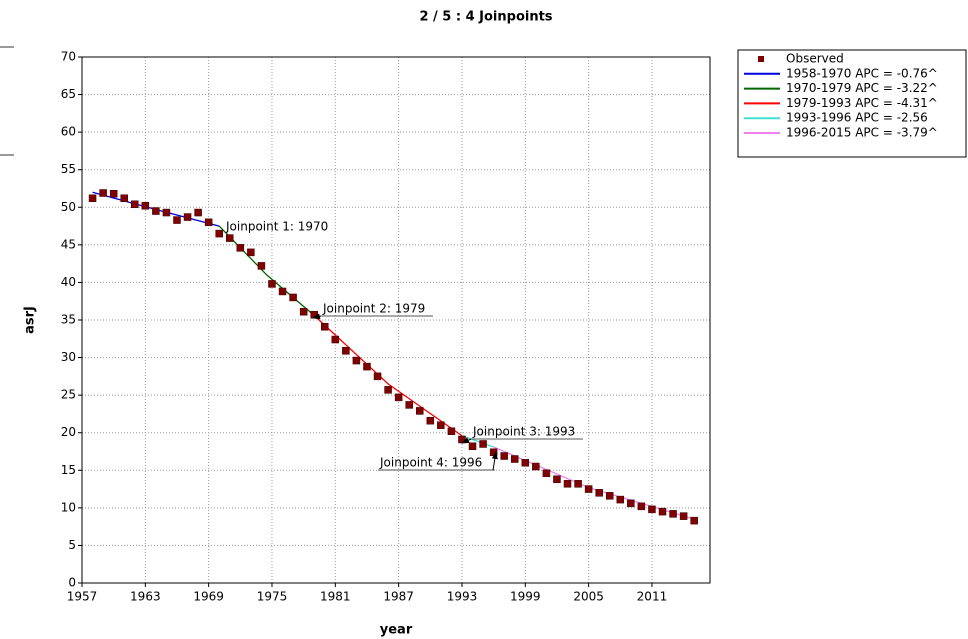  What do you see at coordinates (68, 132) in the screenshot?
I see `y-tick-label: 60` at bounding box center [68, 132].